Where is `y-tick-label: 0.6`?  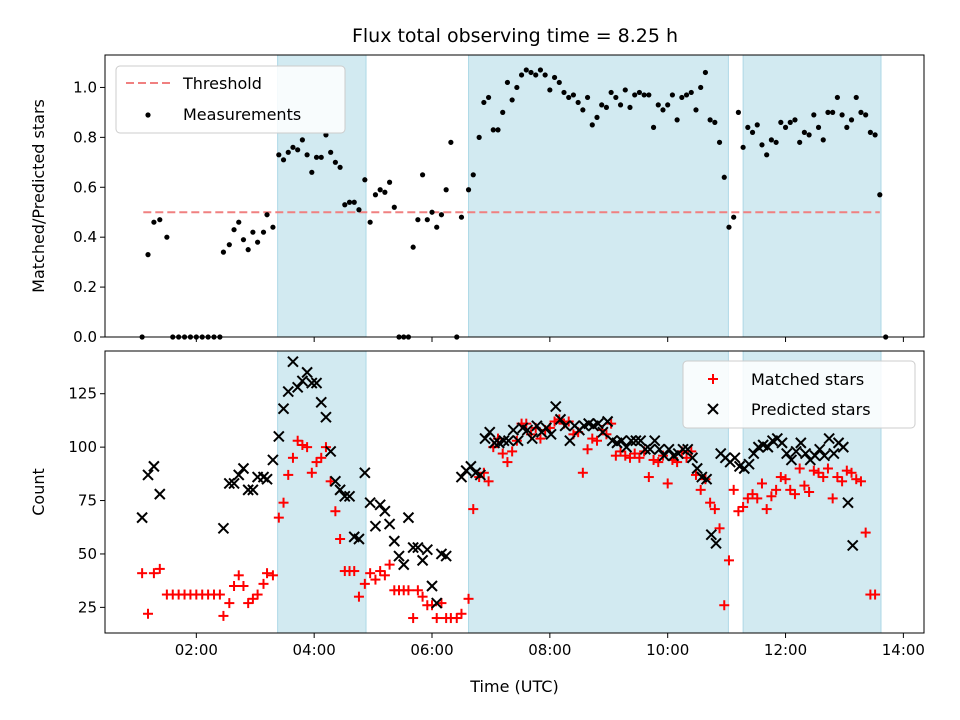 y-tick-label: 0.6 is located at coordinates (85, 187).